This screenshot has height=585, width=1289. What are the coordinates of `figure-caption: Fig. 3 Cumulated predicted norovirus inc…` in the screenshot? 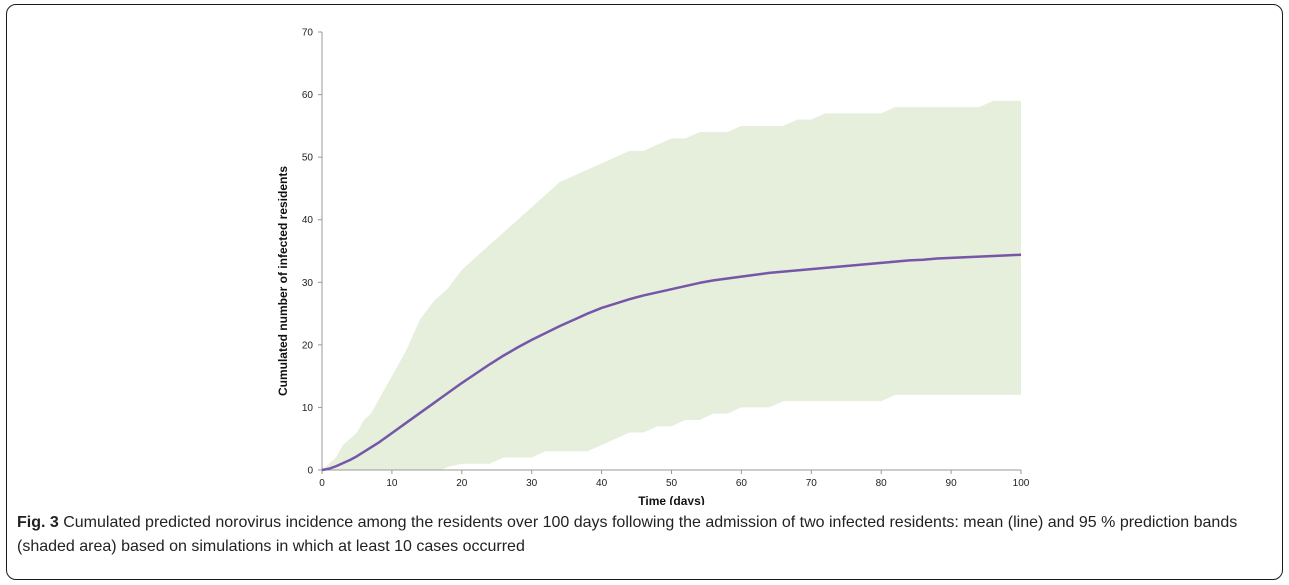 It's located at (642, 535).